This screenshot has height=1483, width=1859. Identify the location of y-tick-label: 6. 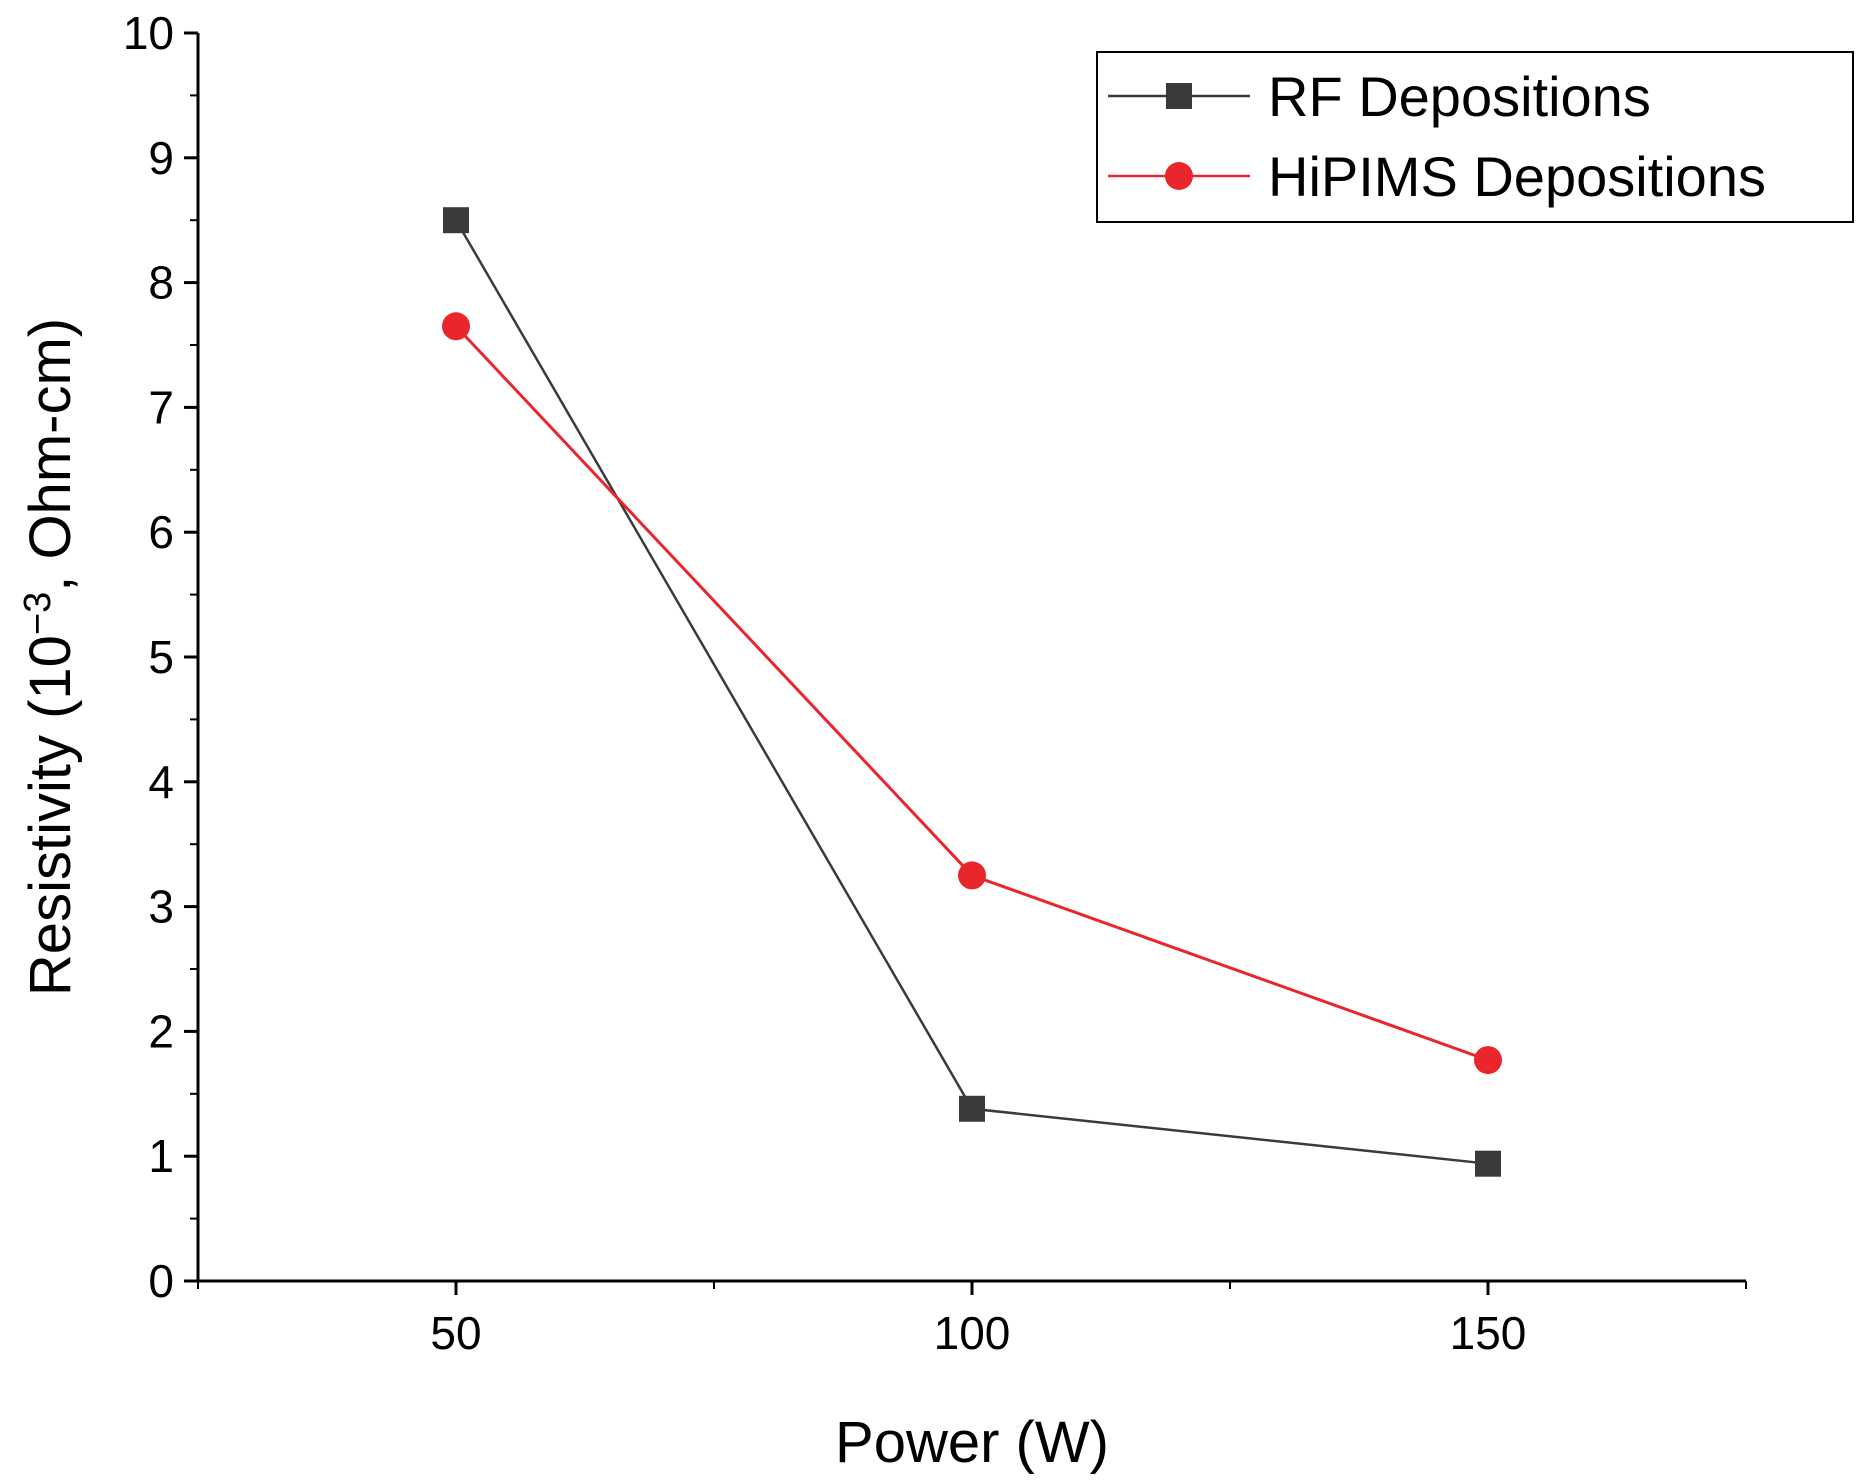
(161, 532).